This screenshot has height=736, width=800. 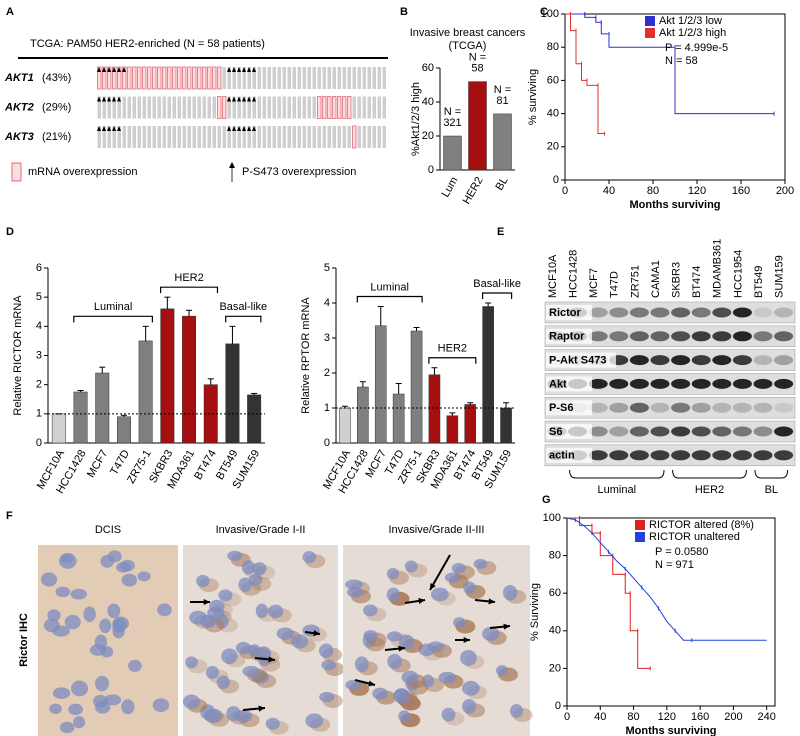 I want to click on cell-line-label: T47D, so click(x=615, y=284).